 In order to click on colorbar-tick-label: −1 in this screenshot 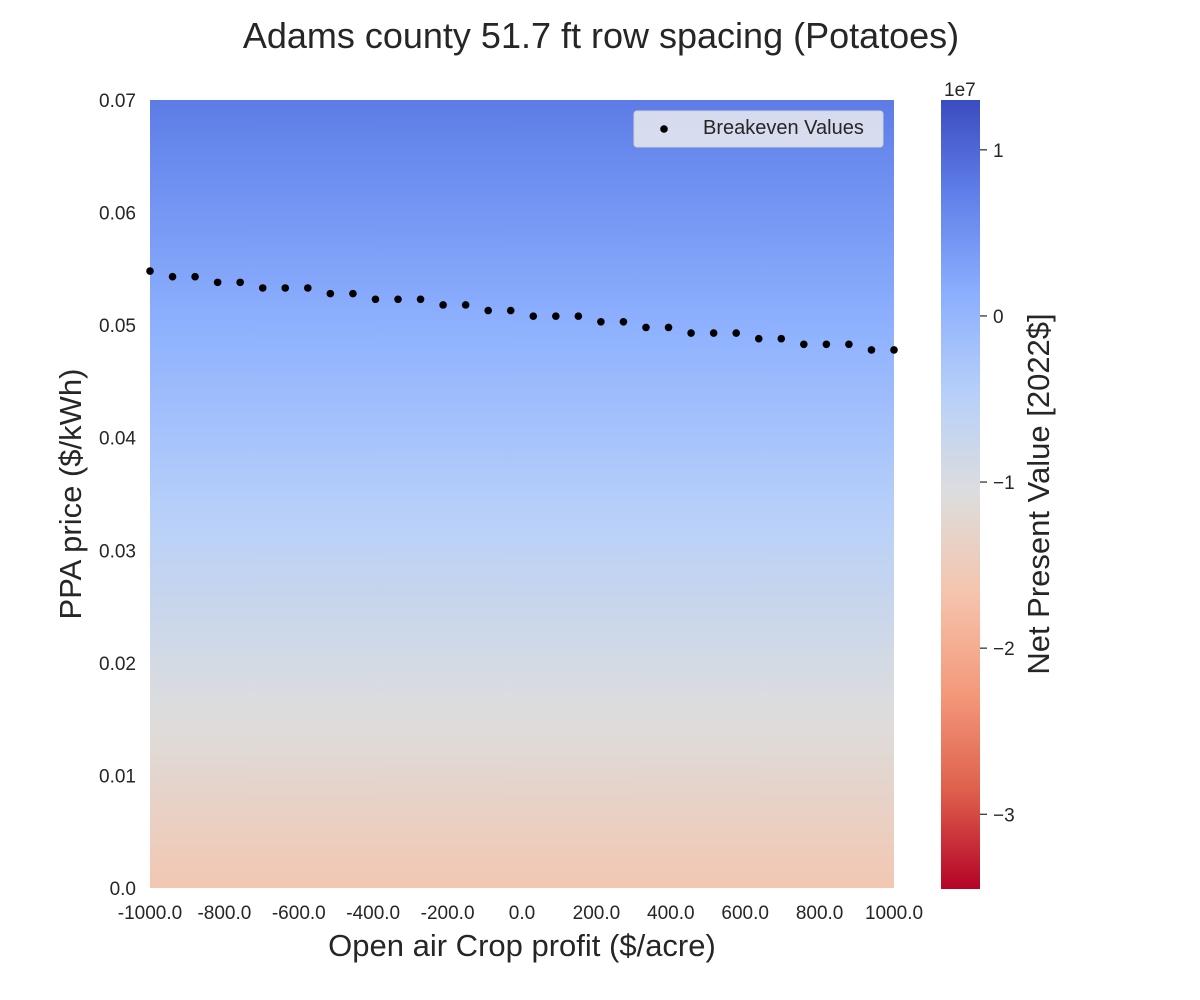, I will do `click(1004, 483)`.